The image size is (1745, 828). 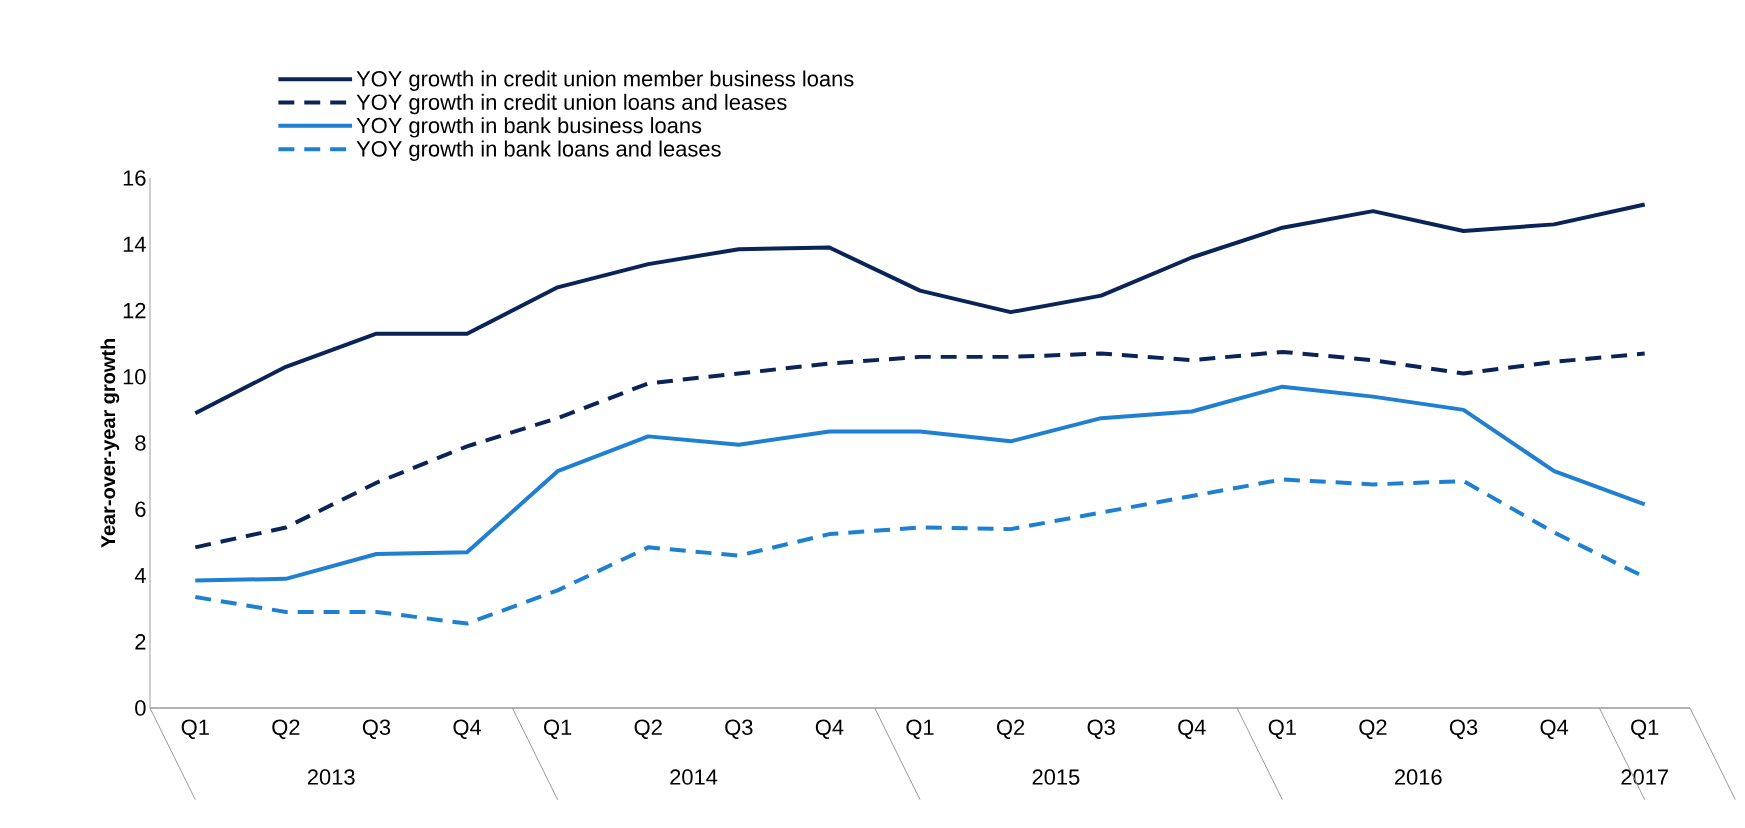 What do you see at coordinates (134, 178) in the screenshot?
I see `y-tick-label: 16` at bounding box center [134, 178].